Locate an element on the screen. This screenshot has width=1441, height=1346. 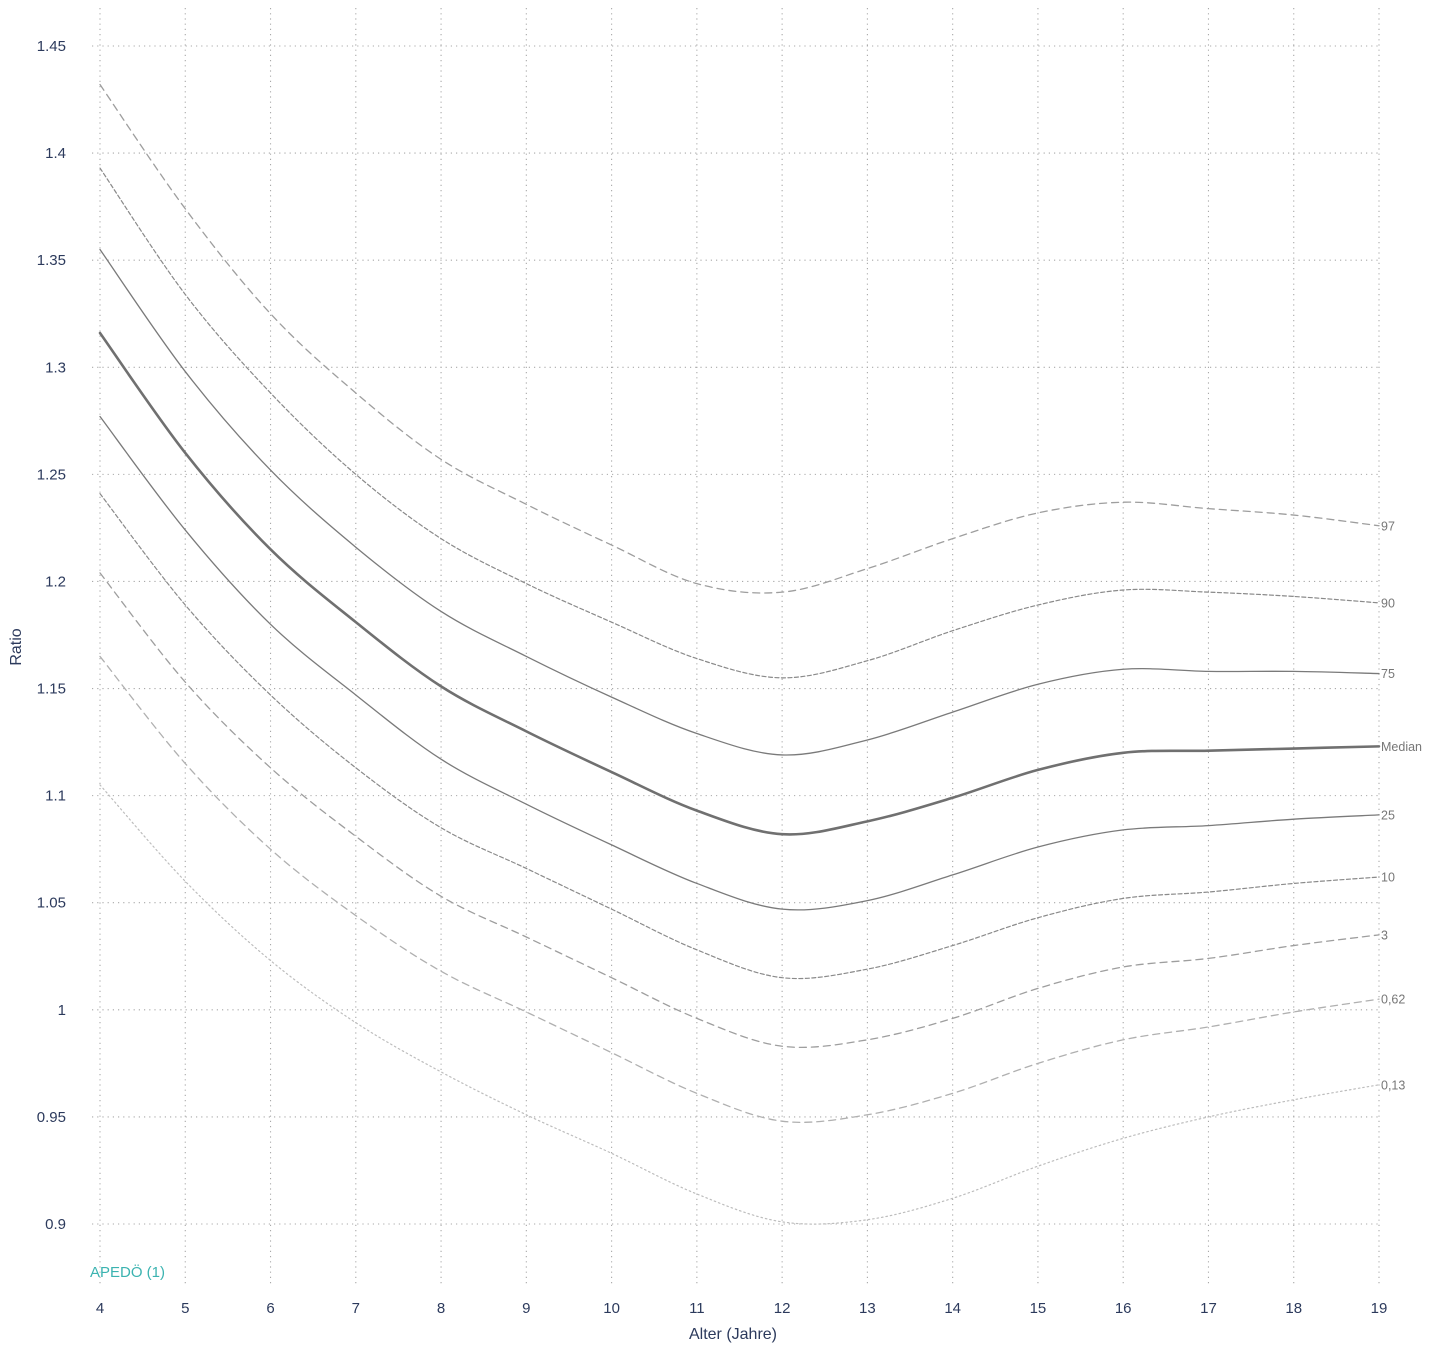
series-label-75: 75 is located at coordinates (1388, 674).